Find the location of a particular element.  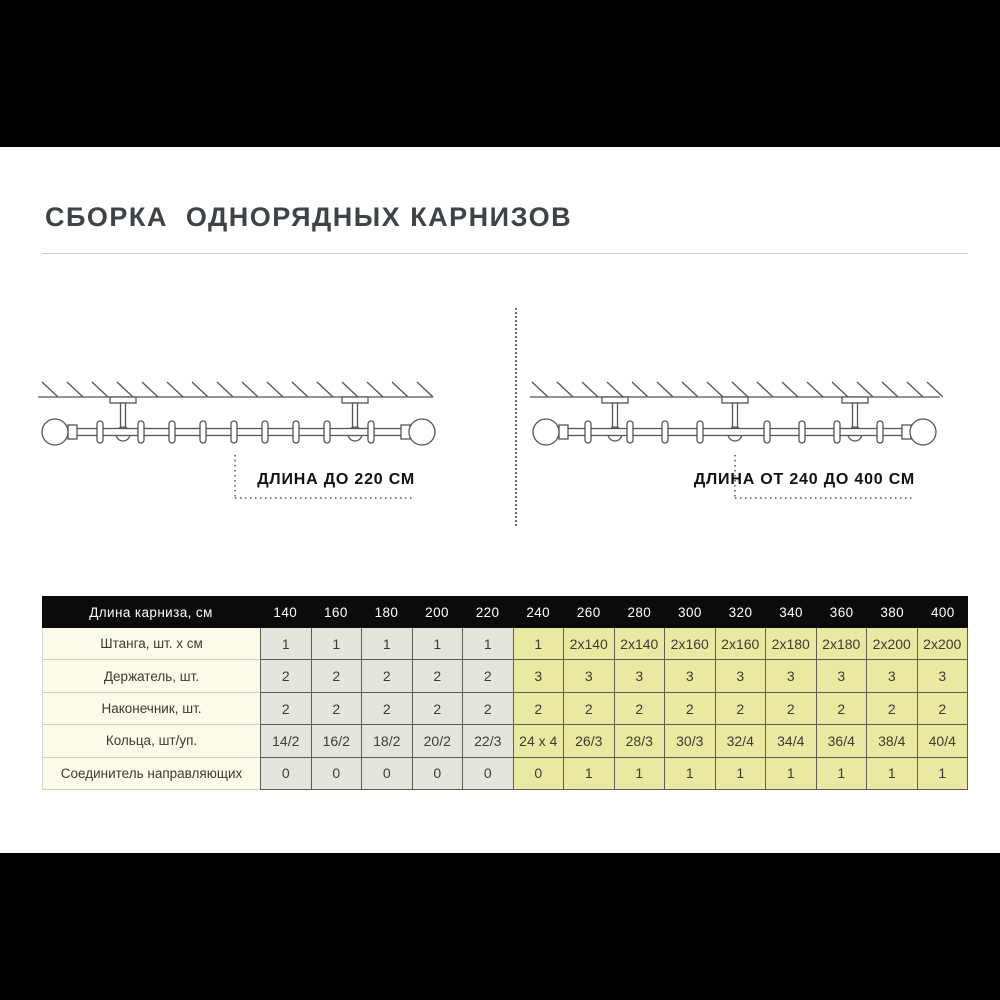

column-header: 340 is located at coordinates (791, 612).